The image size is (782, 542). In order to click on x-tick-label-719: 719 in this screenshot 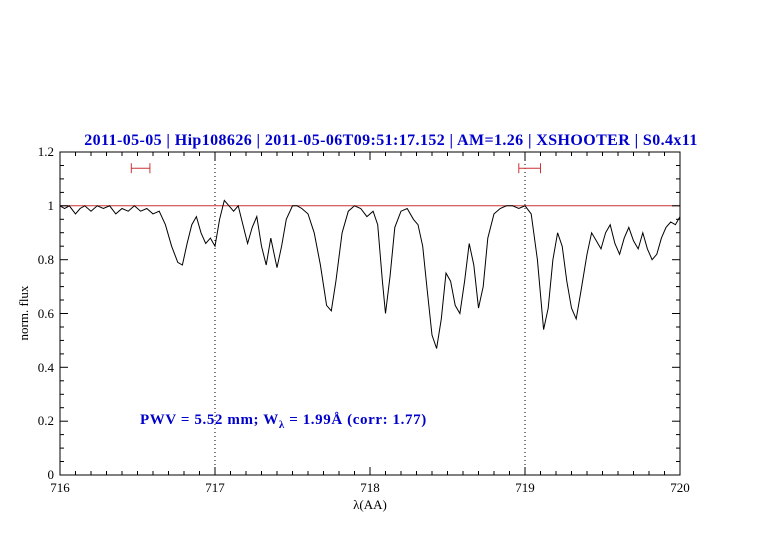, I will do `click(525, 487)`.